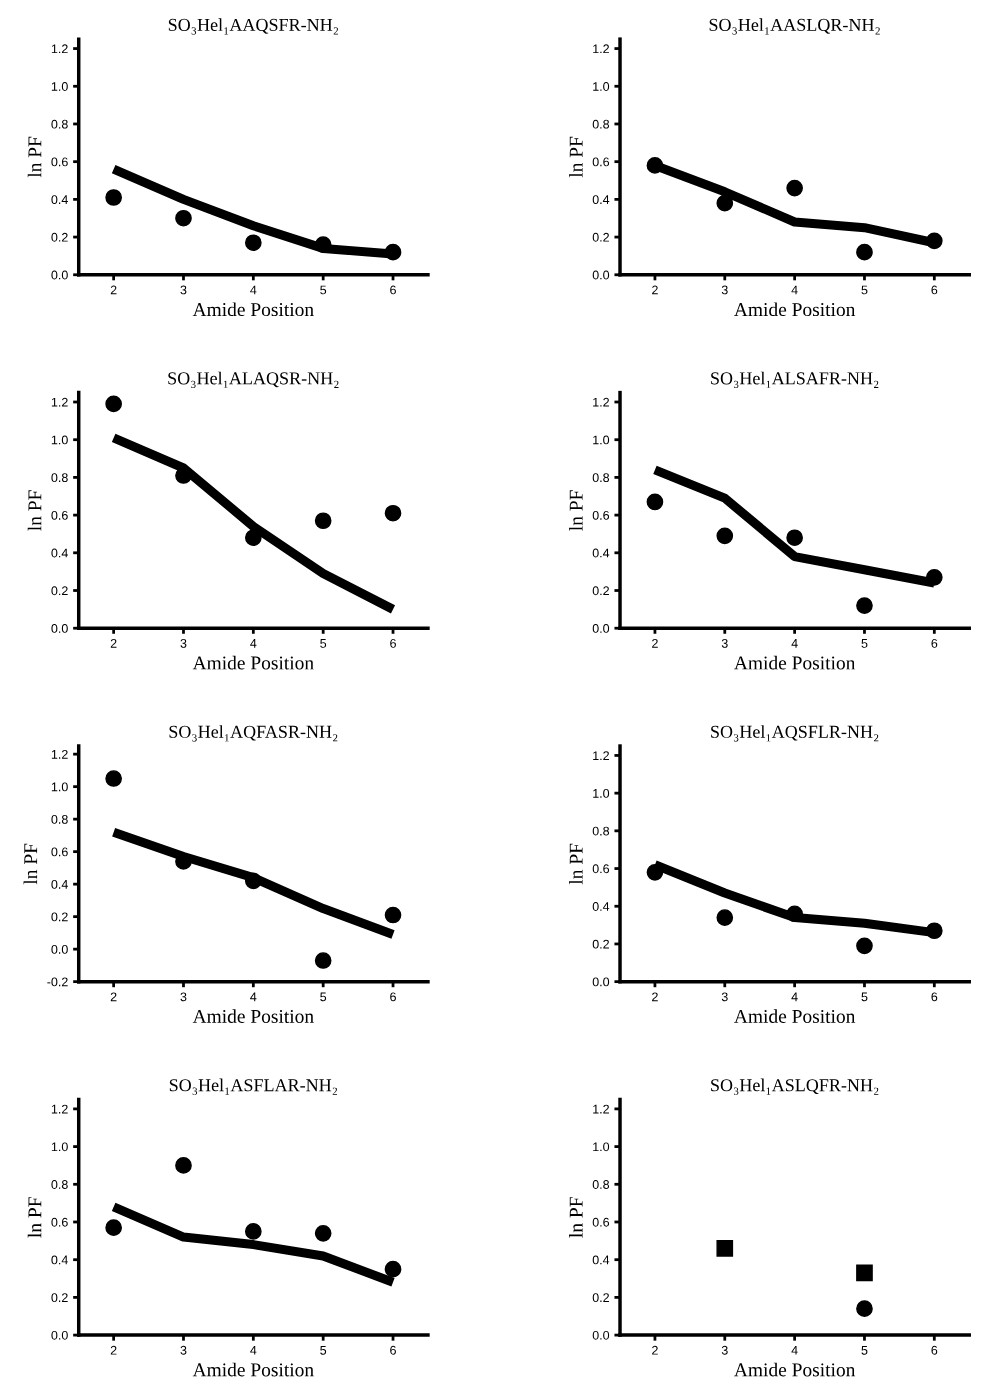  What do you see at coordinates (795, 379) in the screenshot?
I see `chart-title: SO₃Hel₁ALSAFR-NH₂` at bounding box center [795, 379].